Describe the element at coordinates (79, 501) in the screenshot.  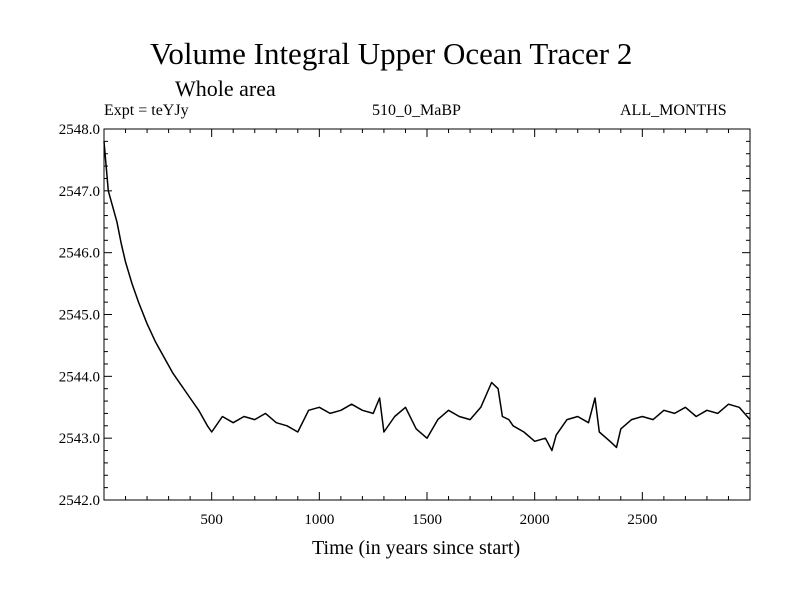
I see `y-tick-label: 2542.0` at that location.